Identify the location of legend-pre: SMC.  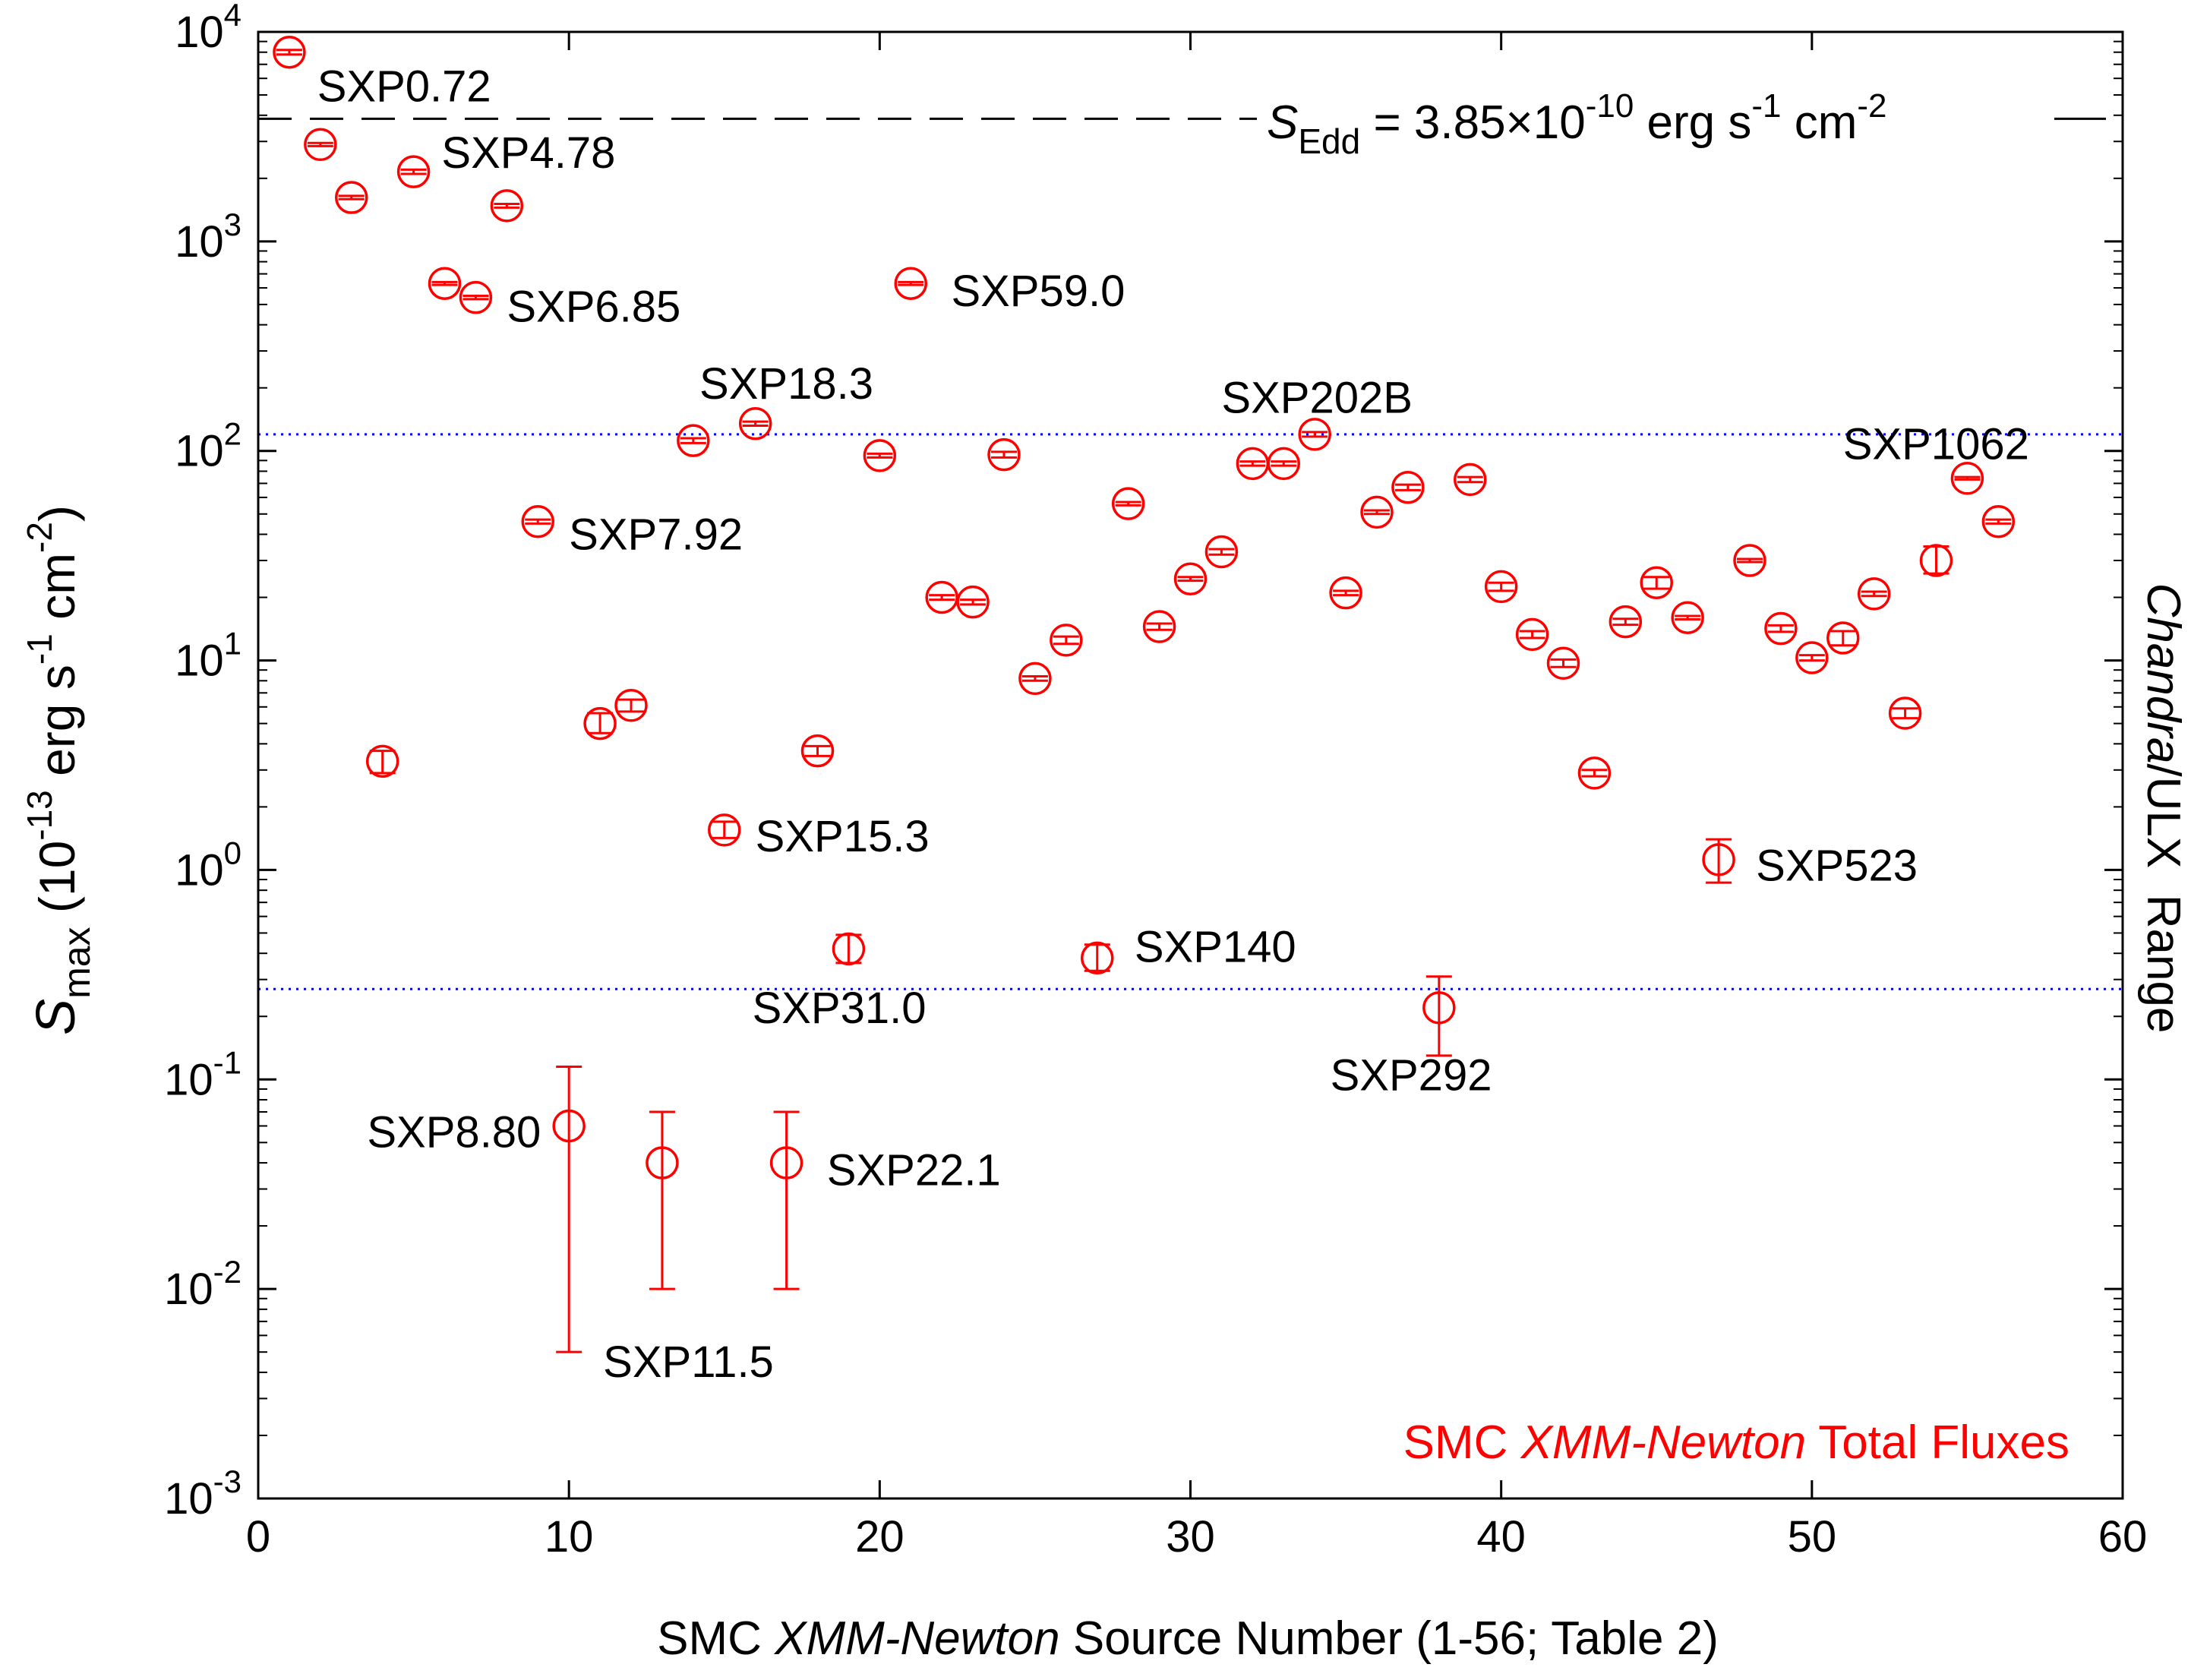
(1462, 1443).